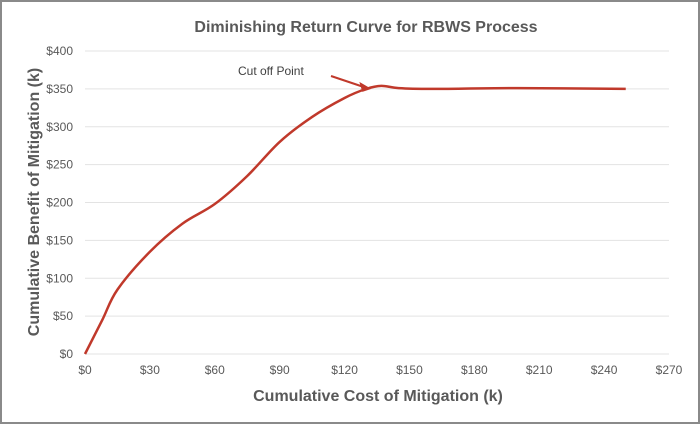  Describe the element at coordinates (34, 202) in the screenshot. I see `y-axis-label: Cumulative Benefit of Mitigation (k)` at that location.